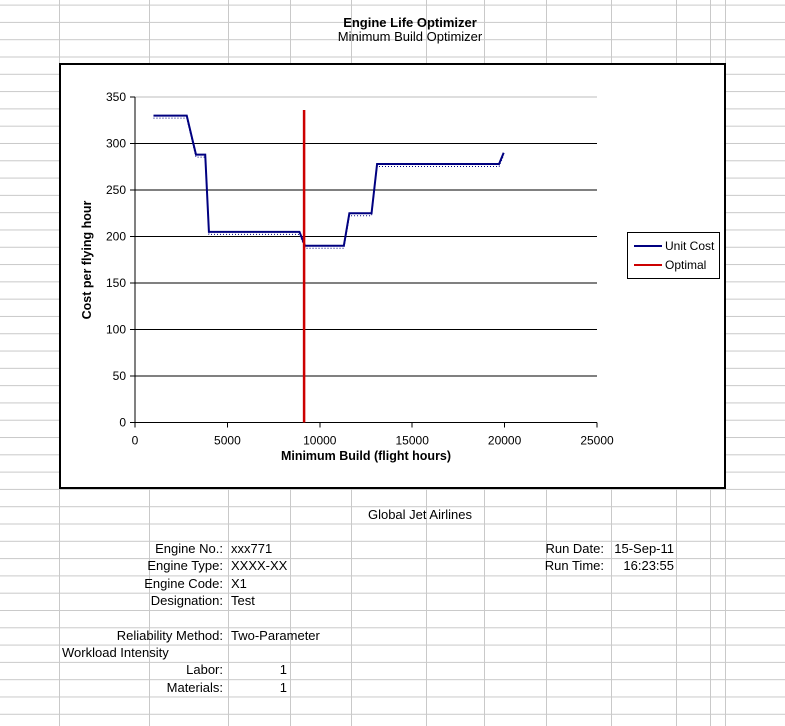  I want to click on run-time-value: 16:23:55, so click(648, 565).